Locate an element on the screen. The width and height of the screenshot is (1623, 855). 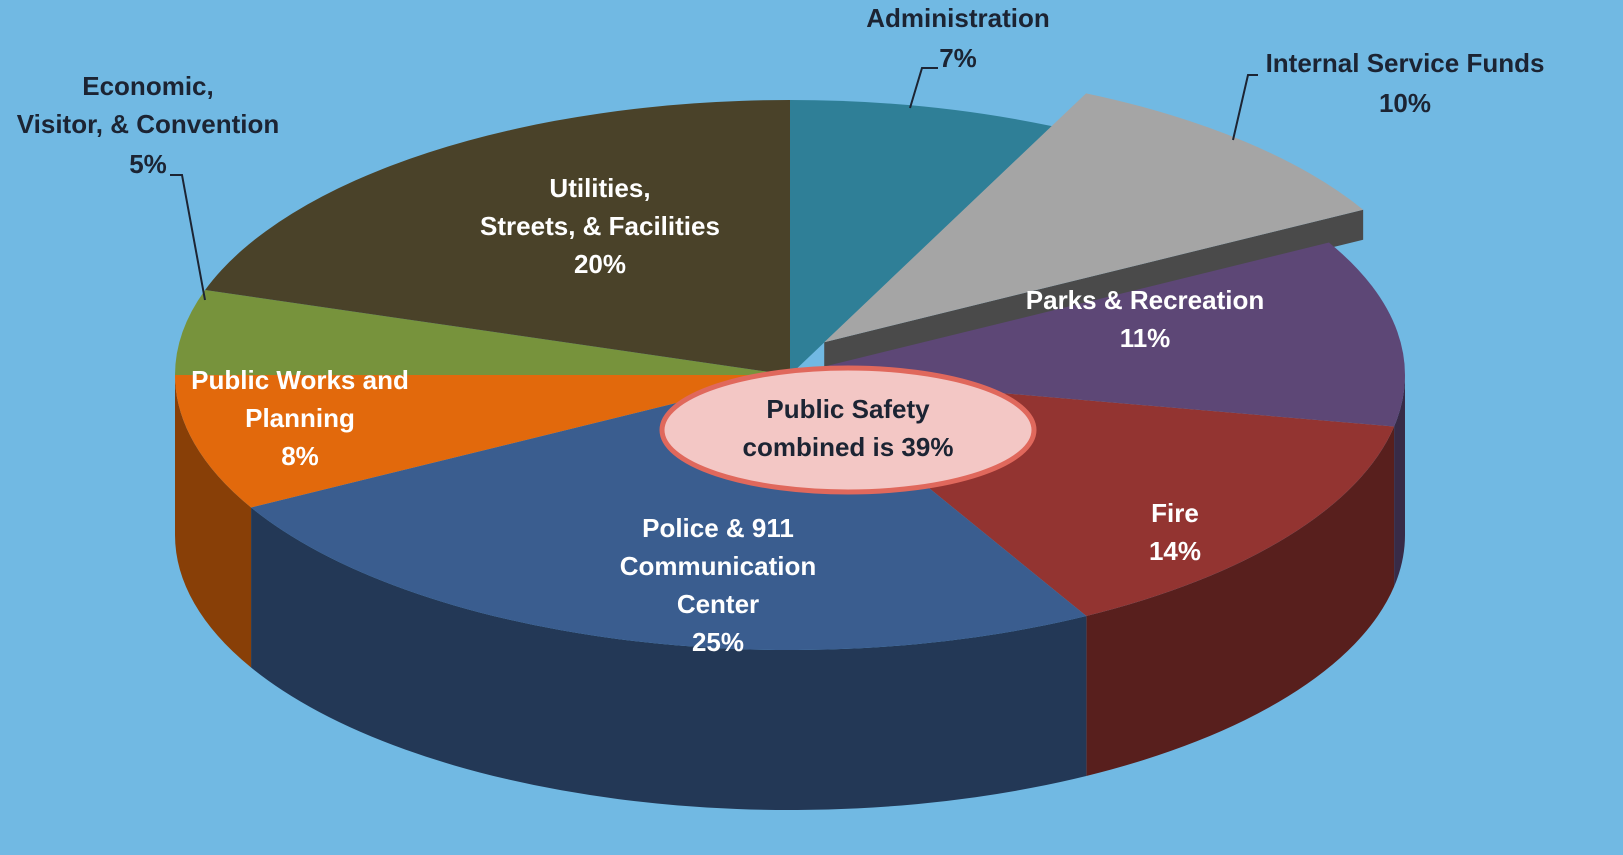
category-label: Police & 911 Communication Center is located at coordinates (718, 566).